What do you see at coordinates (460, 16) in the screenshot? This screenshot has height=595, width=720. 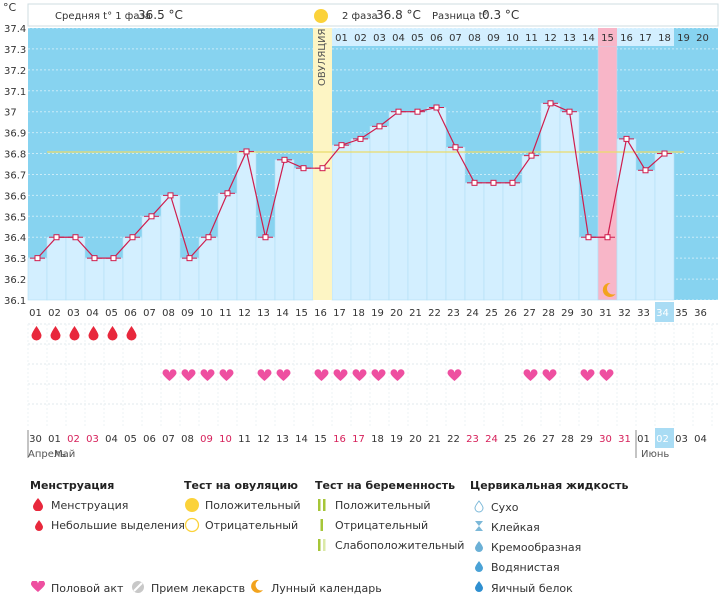 I see `diff-label: Разница t°` at bounding box center [460, 16].